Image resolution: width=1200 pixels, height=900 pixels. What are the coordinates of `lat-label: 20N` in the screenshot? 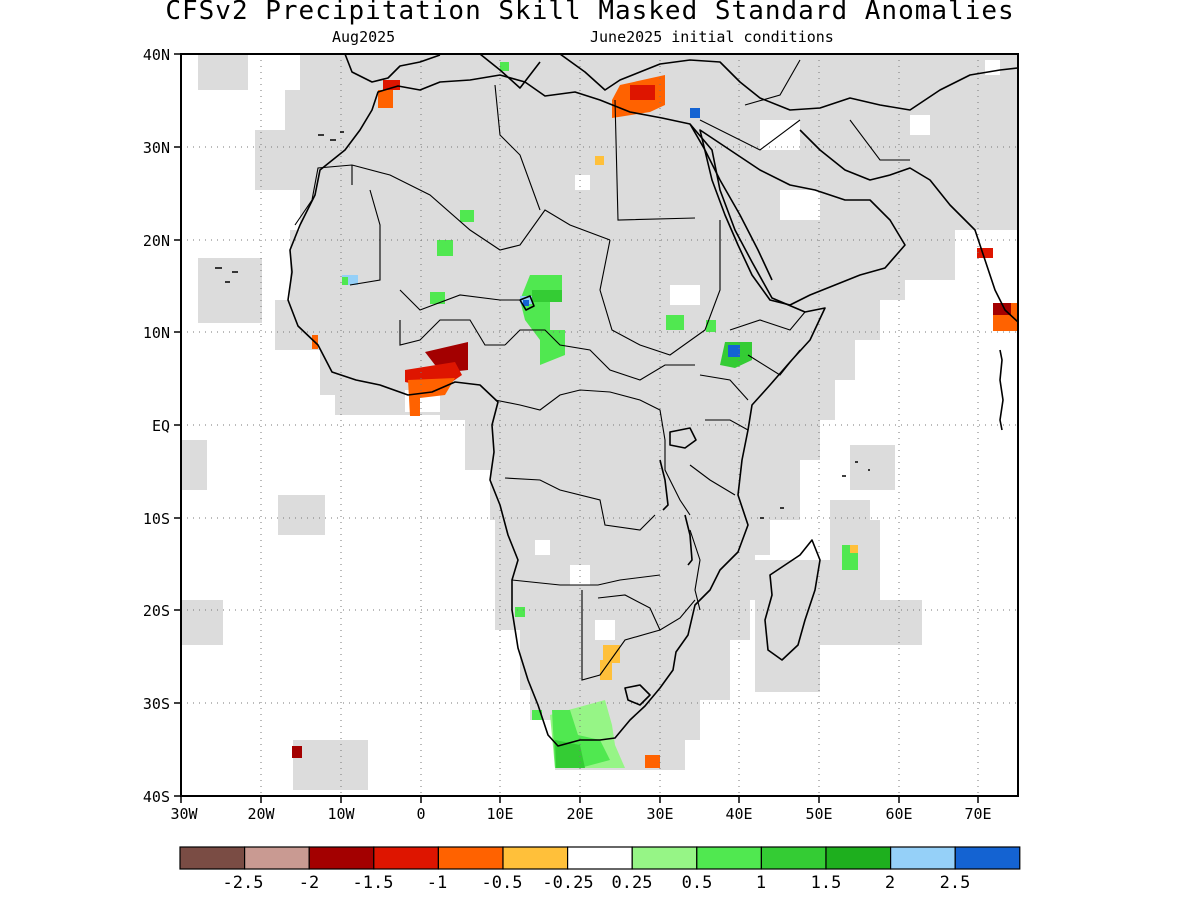 It's located at (156, 241).